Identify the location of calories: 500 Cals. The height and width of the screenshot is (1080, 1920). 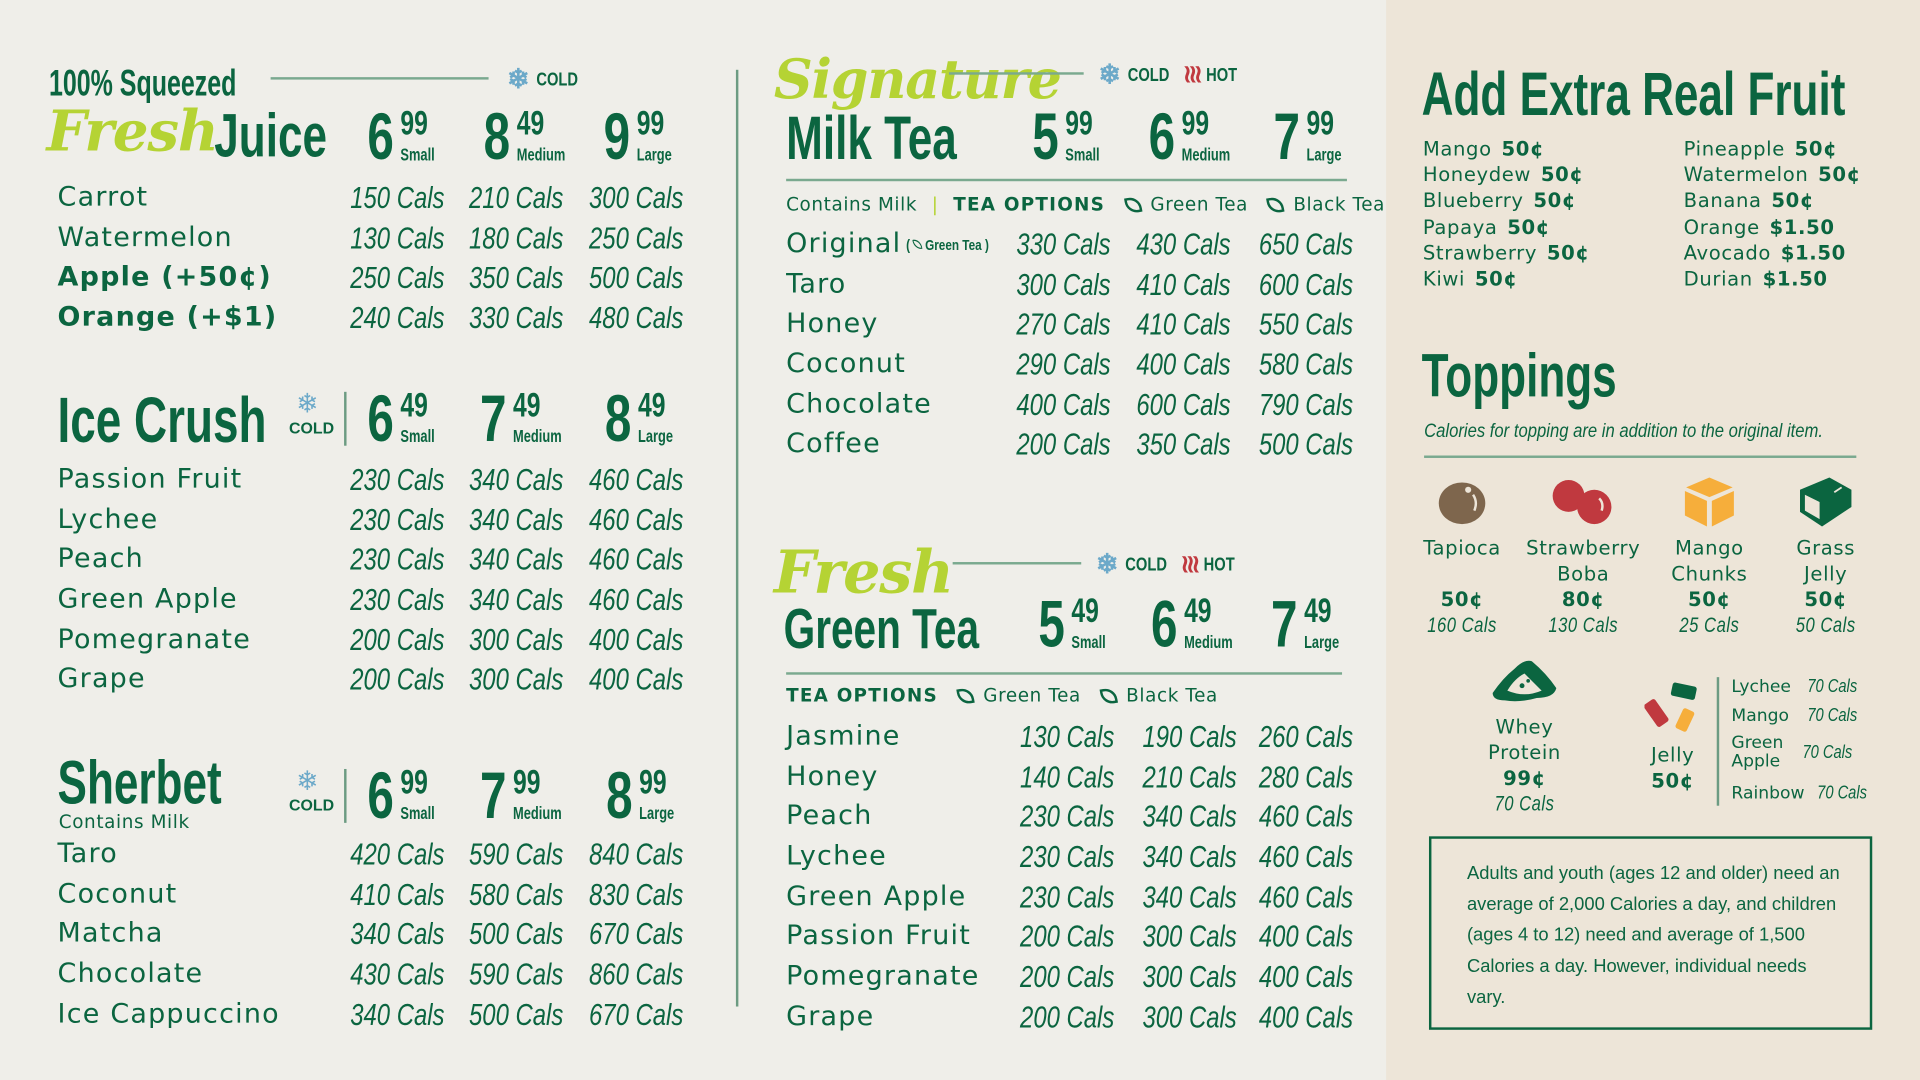
(516, 934).